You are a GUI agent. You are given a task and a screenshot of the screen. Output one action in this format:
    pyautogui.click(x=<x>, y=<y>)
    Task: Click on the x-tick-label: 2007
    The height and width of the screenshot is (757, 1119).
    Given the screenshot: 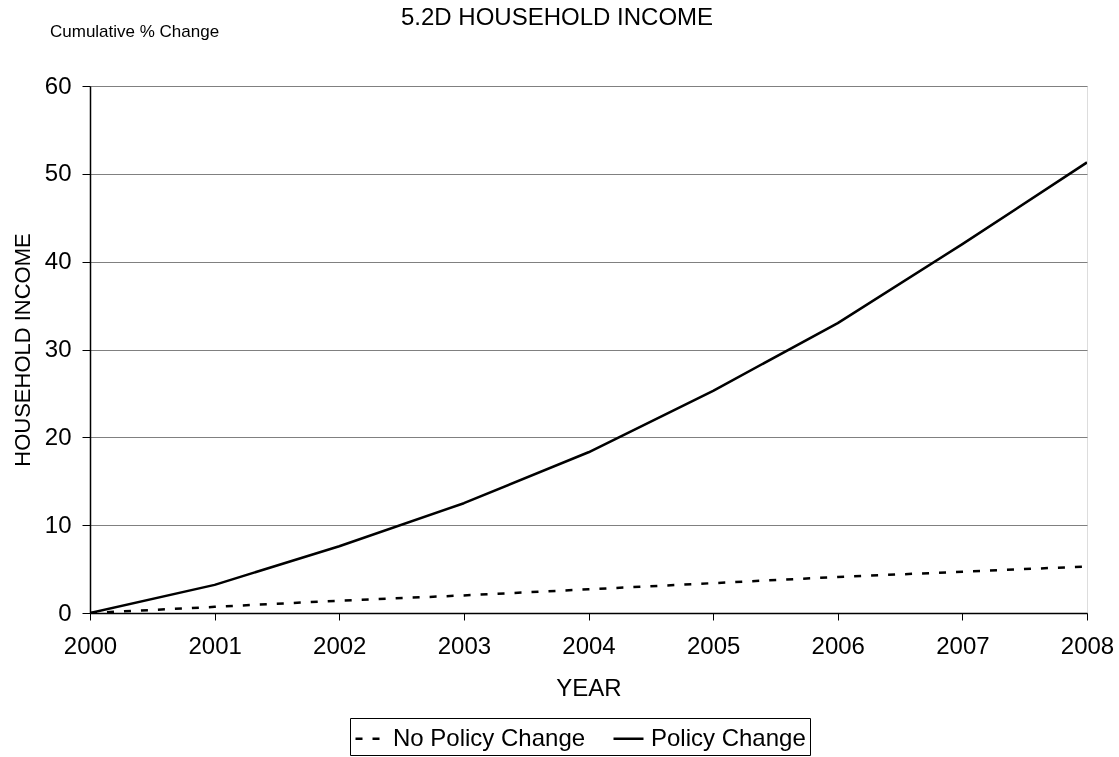 What is the action you would take?
    pyautogui.click(x=963, y=645)
    